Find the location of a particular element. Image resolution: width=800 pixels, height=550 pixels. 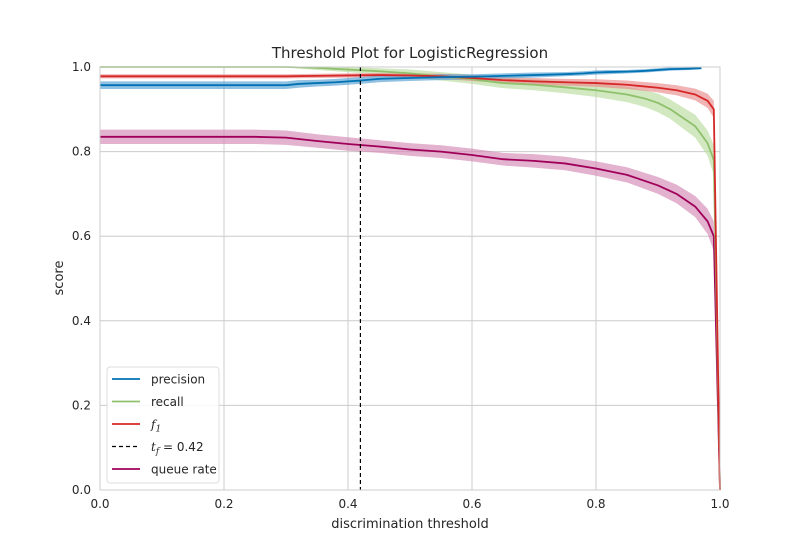

y-tick-label: 0.6 is located at coordinates (81, 236).